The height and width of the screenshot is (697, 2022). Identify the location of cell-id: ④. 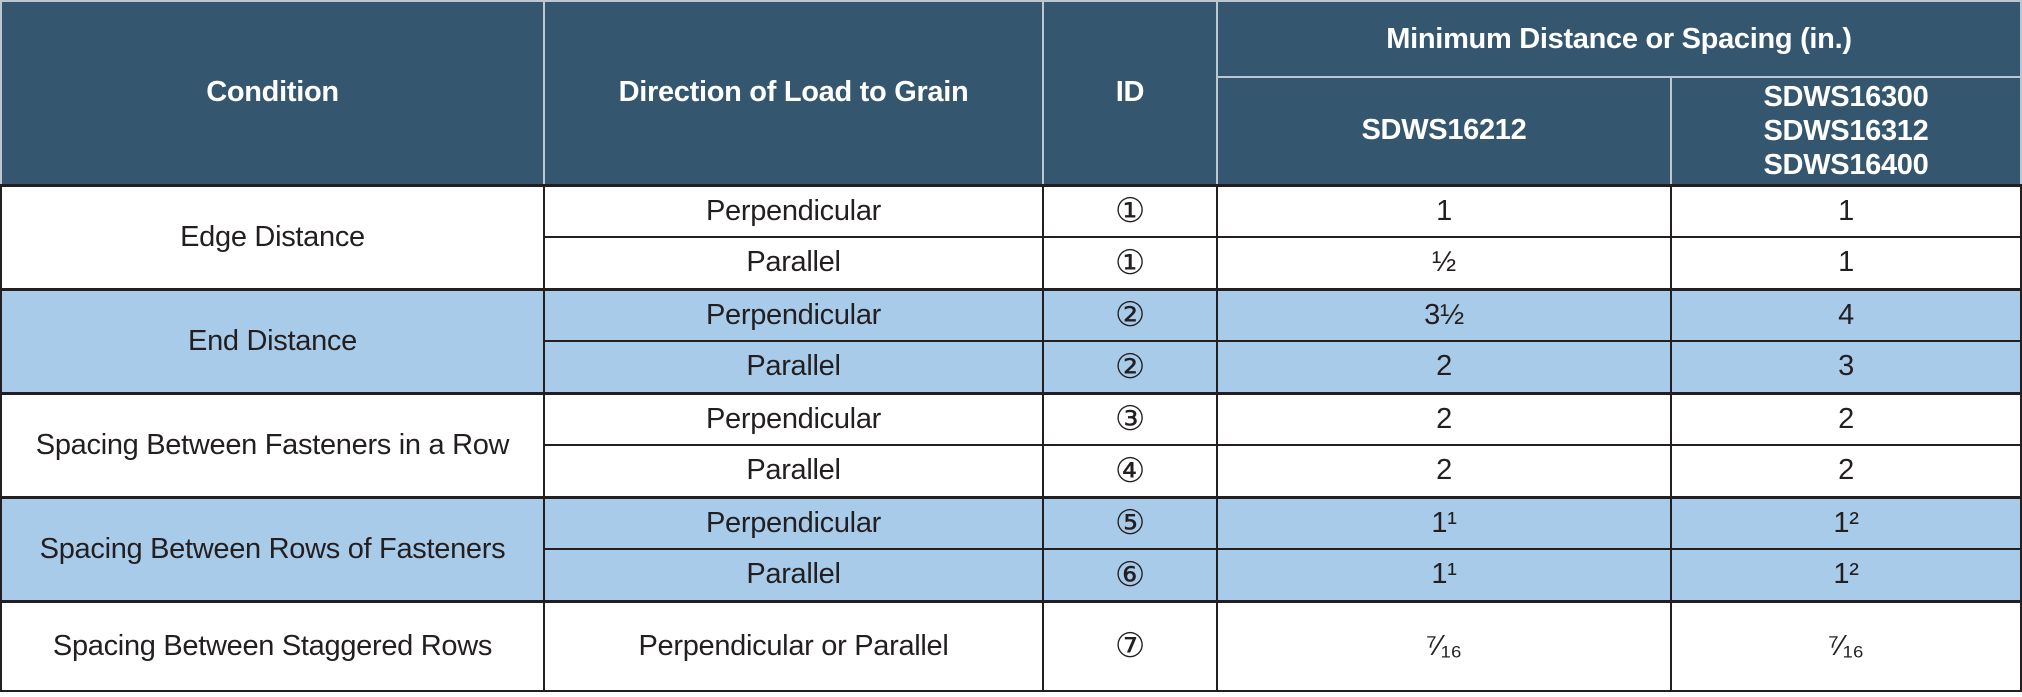
(1130, 471).